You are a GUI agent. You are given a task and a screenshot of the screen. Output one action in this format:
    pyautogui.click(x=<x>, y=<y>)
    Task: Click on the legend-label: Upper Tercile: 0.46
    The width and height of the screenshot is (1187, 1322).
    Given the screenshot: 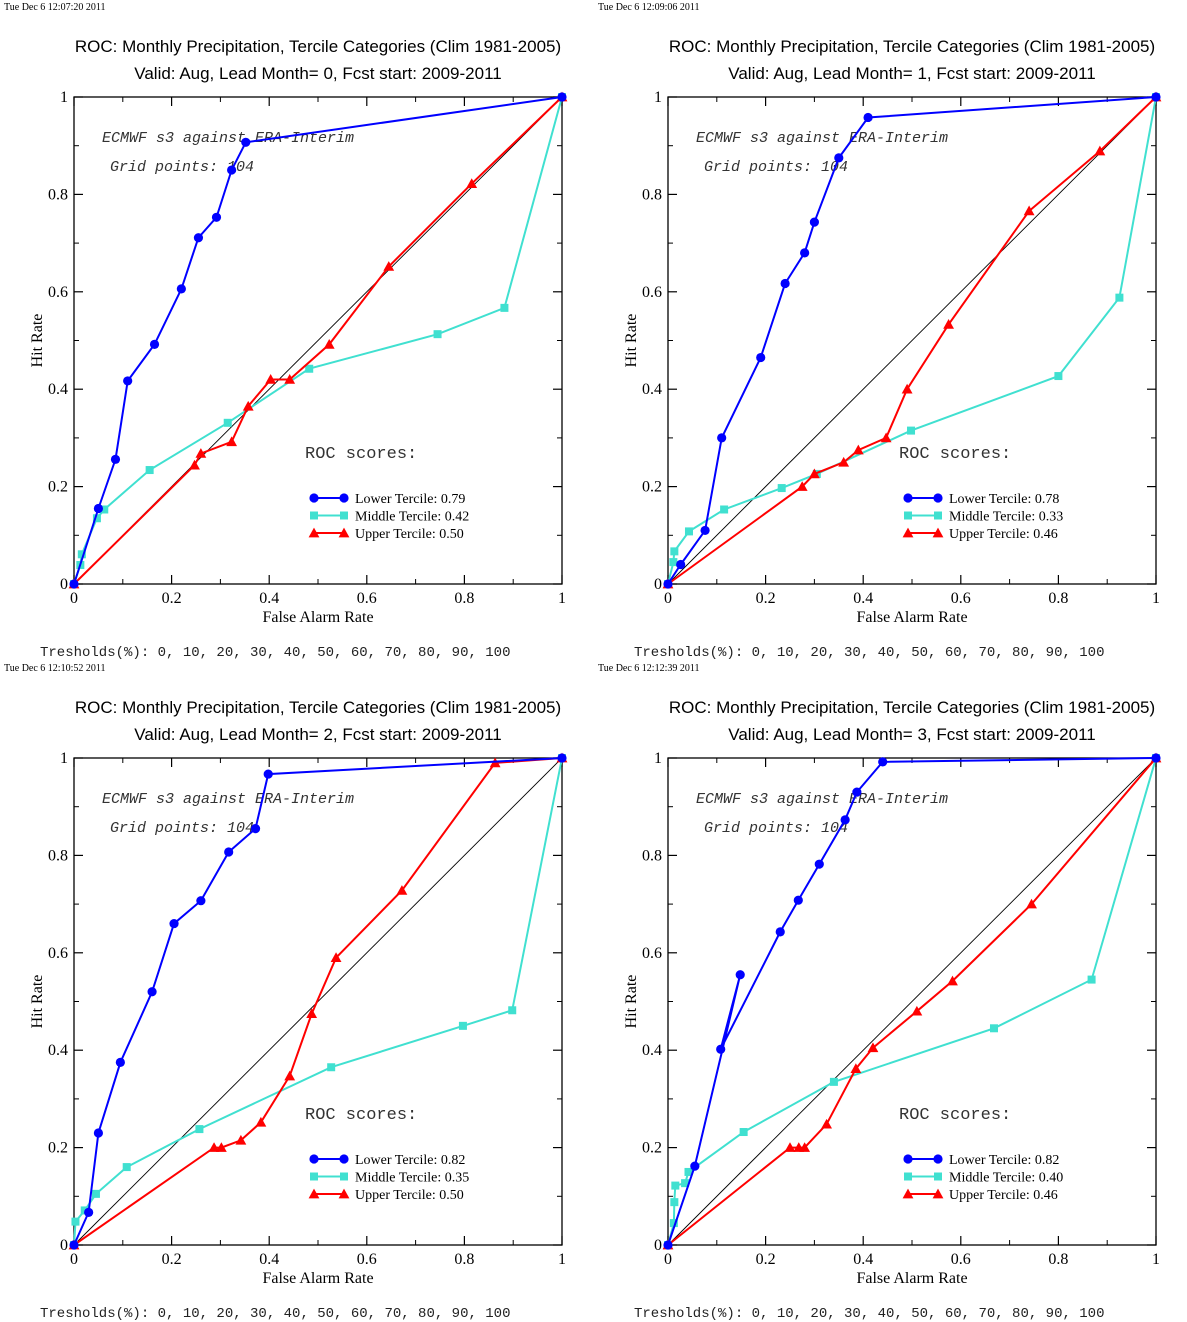 What is the action you would take?
    pyautogui.click(x=1003, y=1195)
    